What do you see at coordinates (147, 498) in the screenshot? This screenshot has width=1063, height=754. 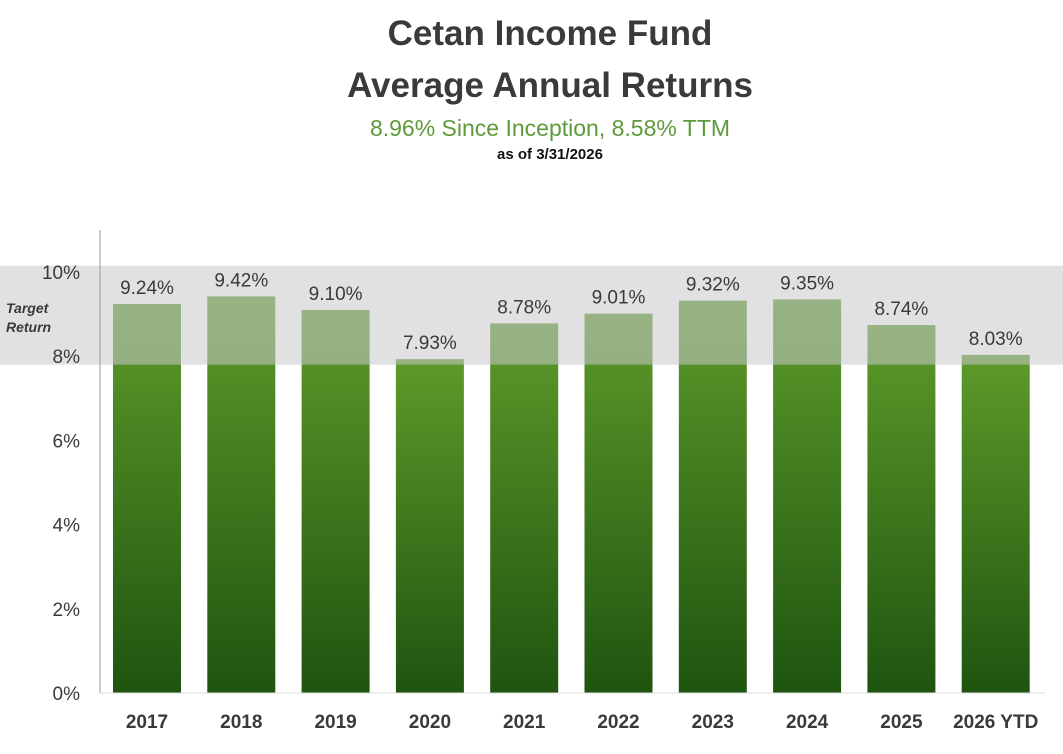 I see `bar-2017` at bounding box center [147, 498].